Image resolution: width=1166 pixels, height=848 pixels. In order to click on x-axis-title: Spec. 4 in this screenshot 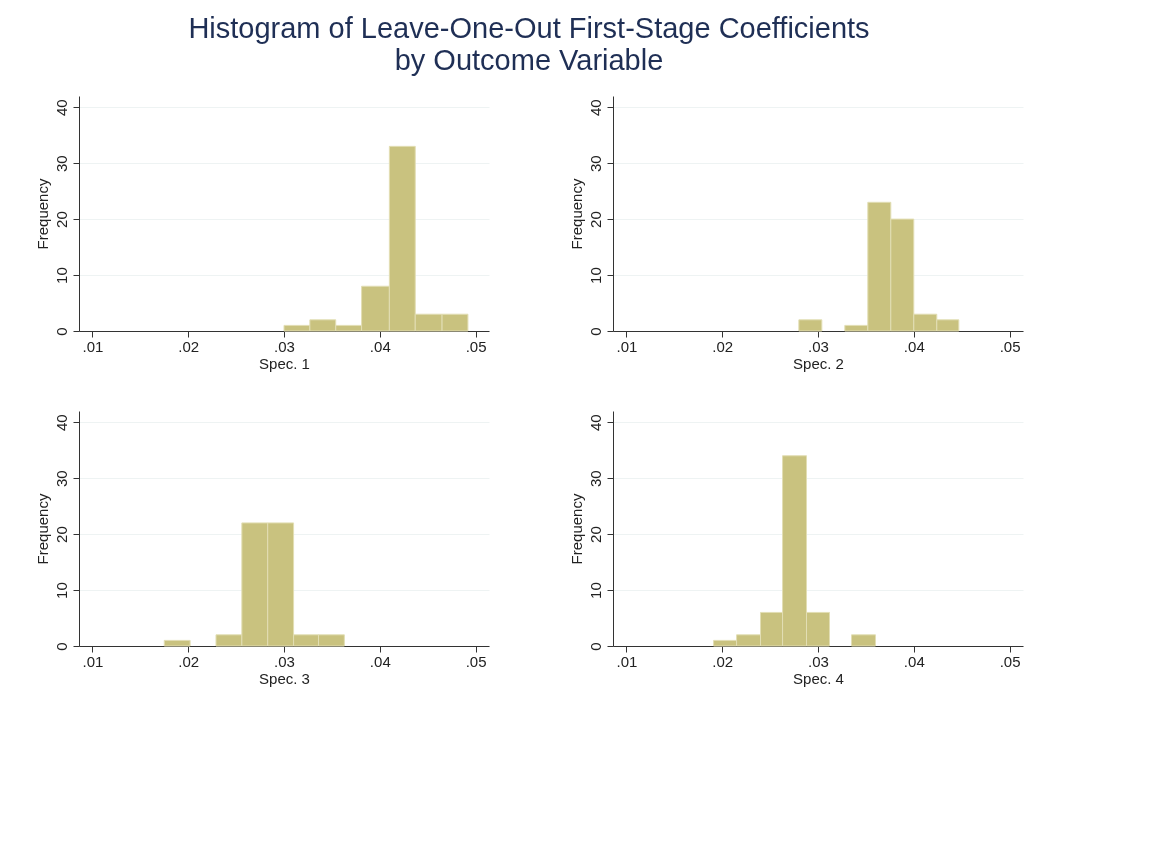, I will do `click(818, 678)`.